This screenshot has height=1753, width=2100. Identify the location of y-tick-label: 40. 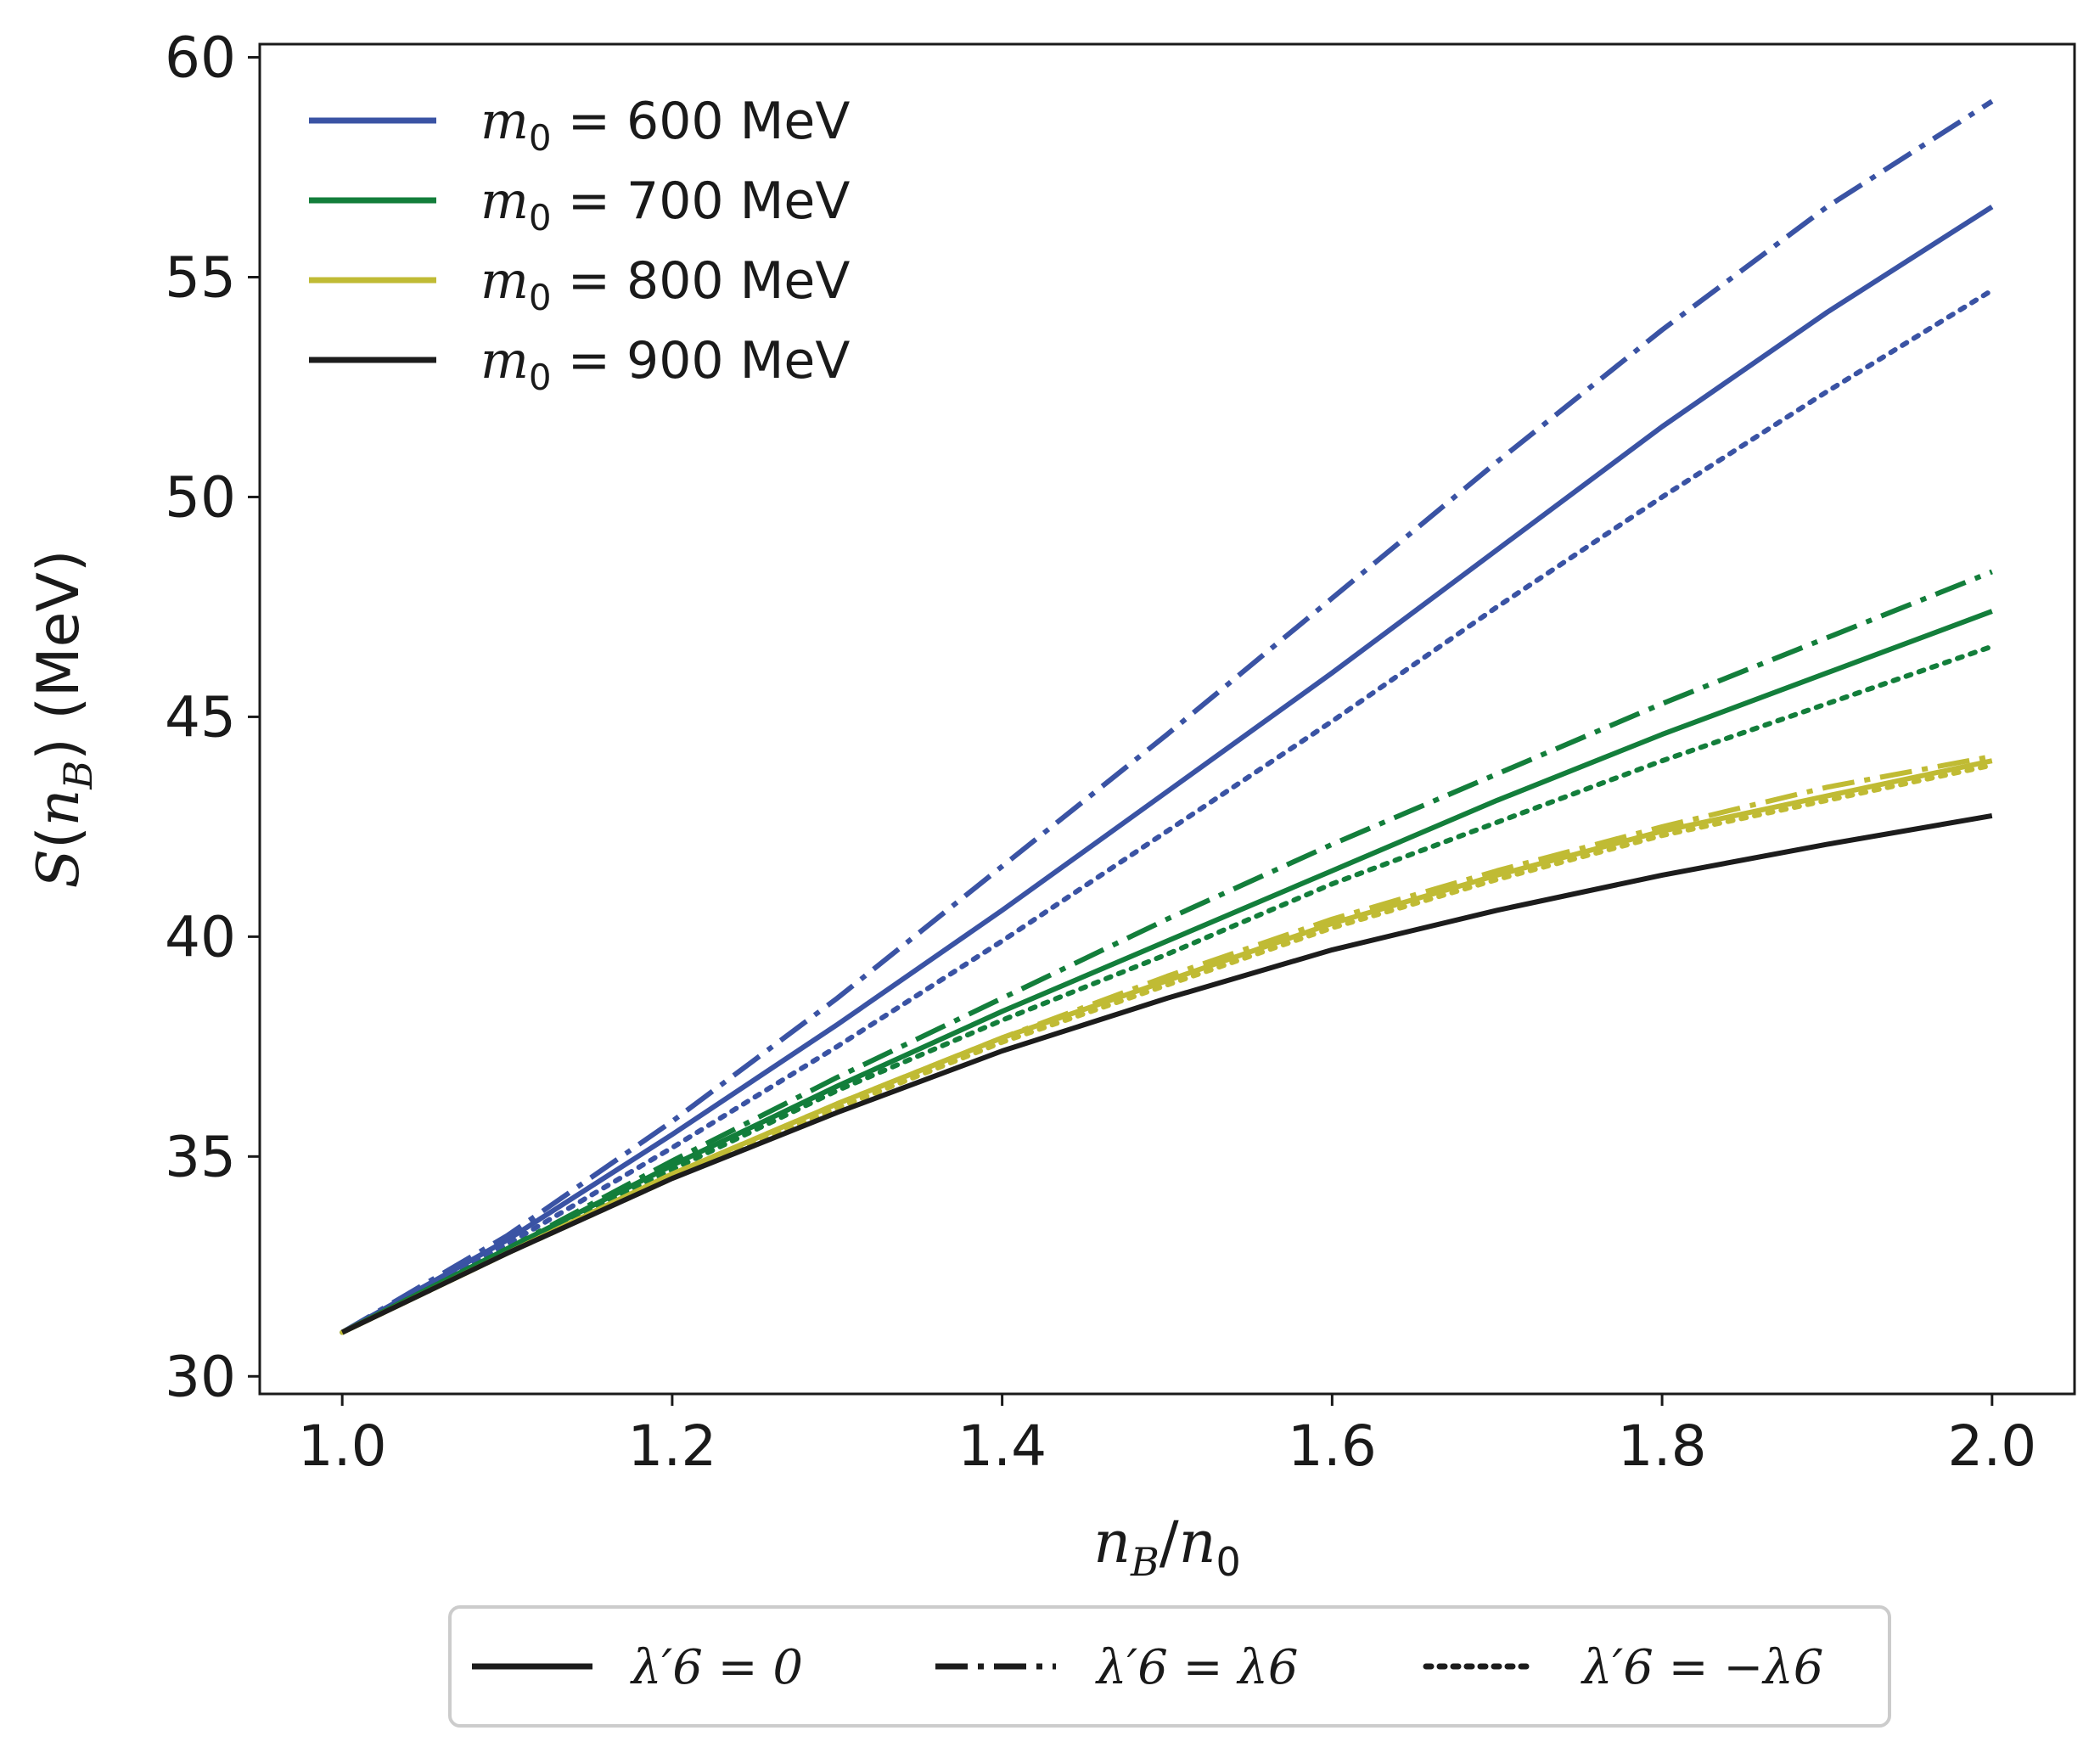
(200, 936).